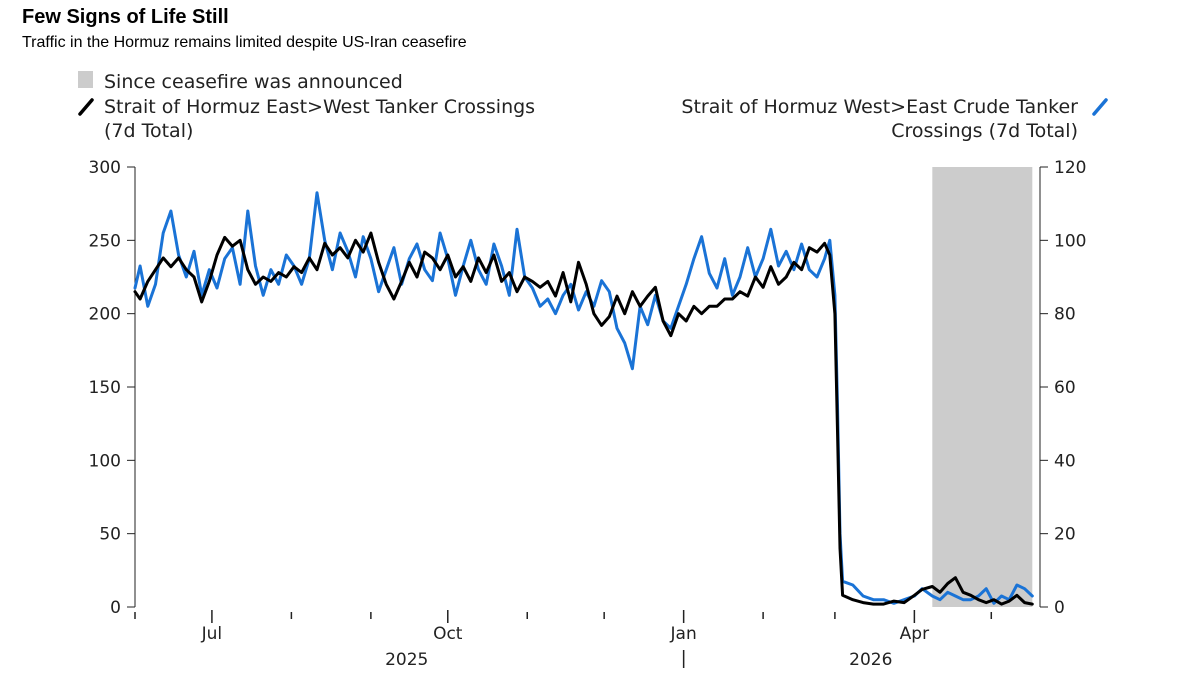 The height and width of the screenshot is (675, 1200). I want to click on y-right-tick-label: 80, so click(1065, 315).